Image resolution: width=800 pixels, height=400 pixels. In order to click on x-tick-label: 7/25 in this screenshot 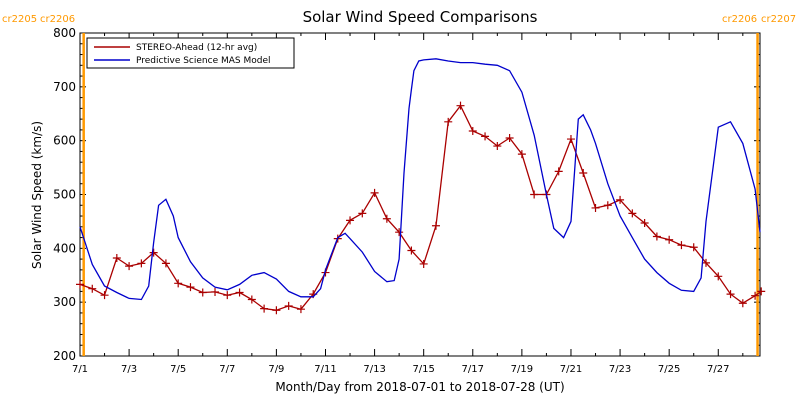, I will do `click(669, 369)`.